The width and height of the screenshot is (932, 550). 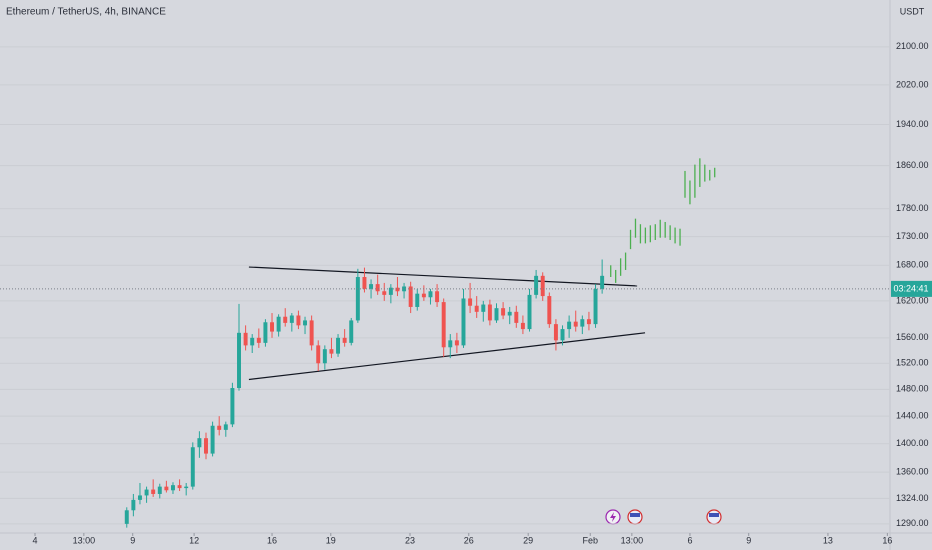 I want to click on y-tick-label: 1730.00, so click(x=912, y=236).